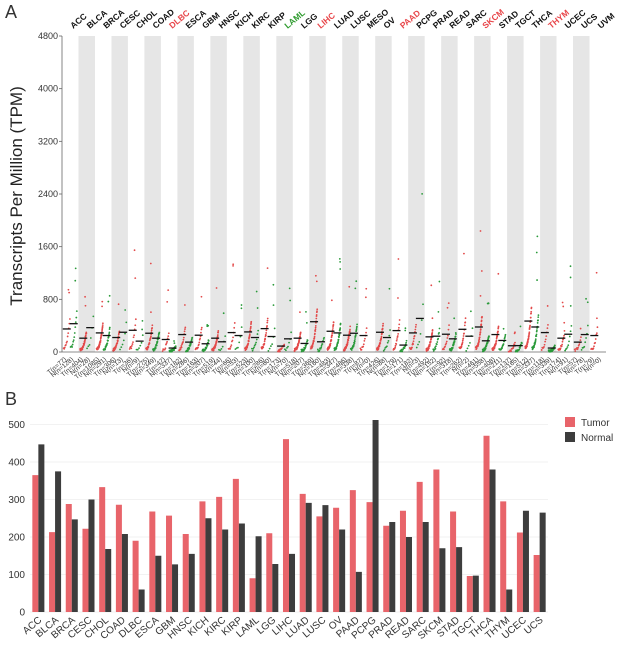 This screenshot has height=645, width=620. Describe the element at coordinates (606, 21) in the screenshot. I see `cancer-label: UVM` at that location.